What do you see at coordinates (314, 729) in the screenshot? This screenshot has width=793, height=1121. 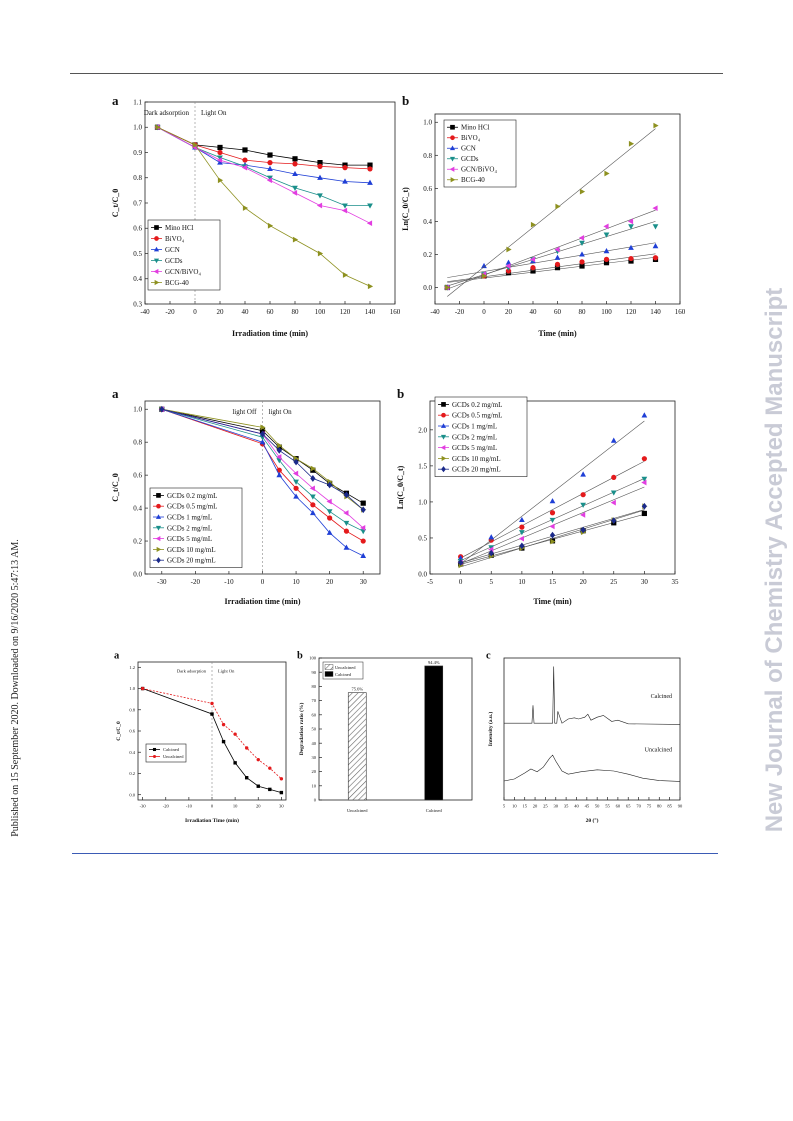 I see `fig3b-y-tick-label: 50` at bounding box center [314, 729].